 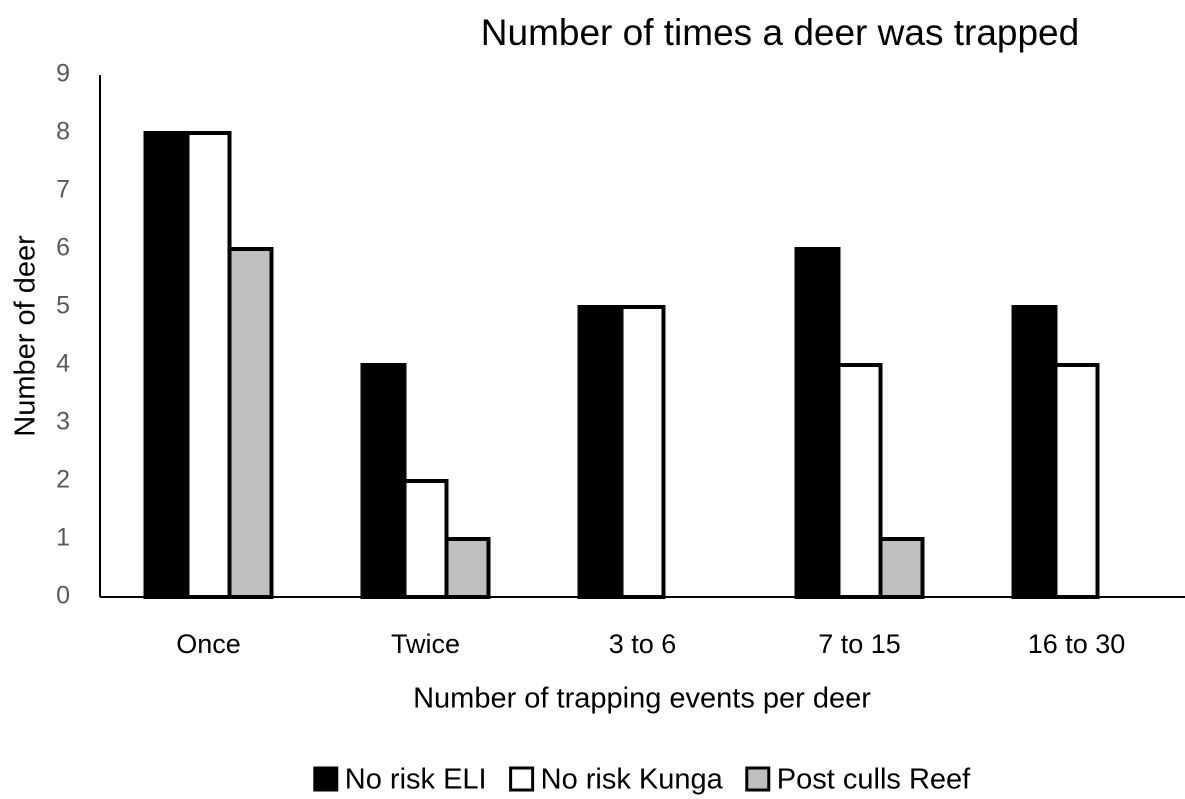 I want to click on x-axis-label: Number of trapping events per deer, so click(x=642, y=699).